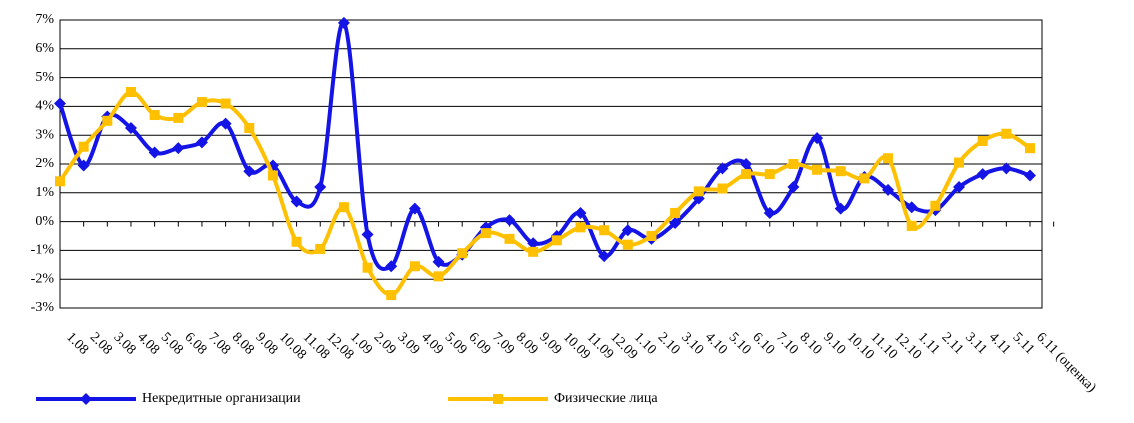 This screenshot has width=1134, height=423. What do you see at coordinates (1066, 363) in the screenshot?
I see `x-tick-label: 6.11 (оценка)` at bounding box center [1066, 363].